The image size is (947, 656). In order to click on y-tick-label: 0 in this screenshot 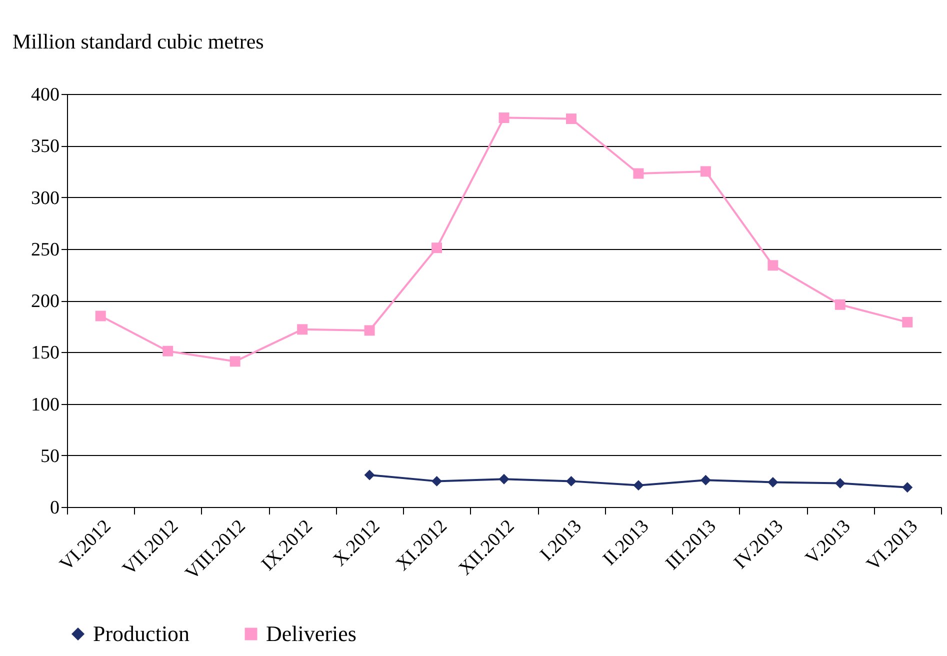, I will do `click(55, 508)`.